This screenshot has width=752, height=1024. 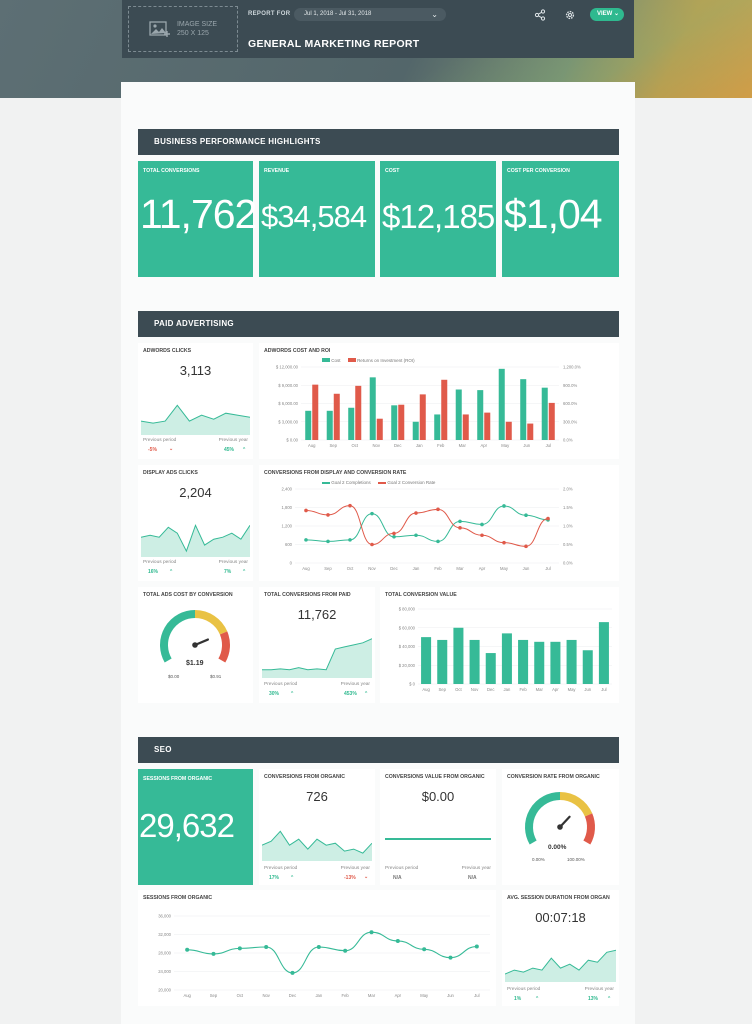 I want to click on logo-size-value: 250 X 125, so click(x=192, y=33).